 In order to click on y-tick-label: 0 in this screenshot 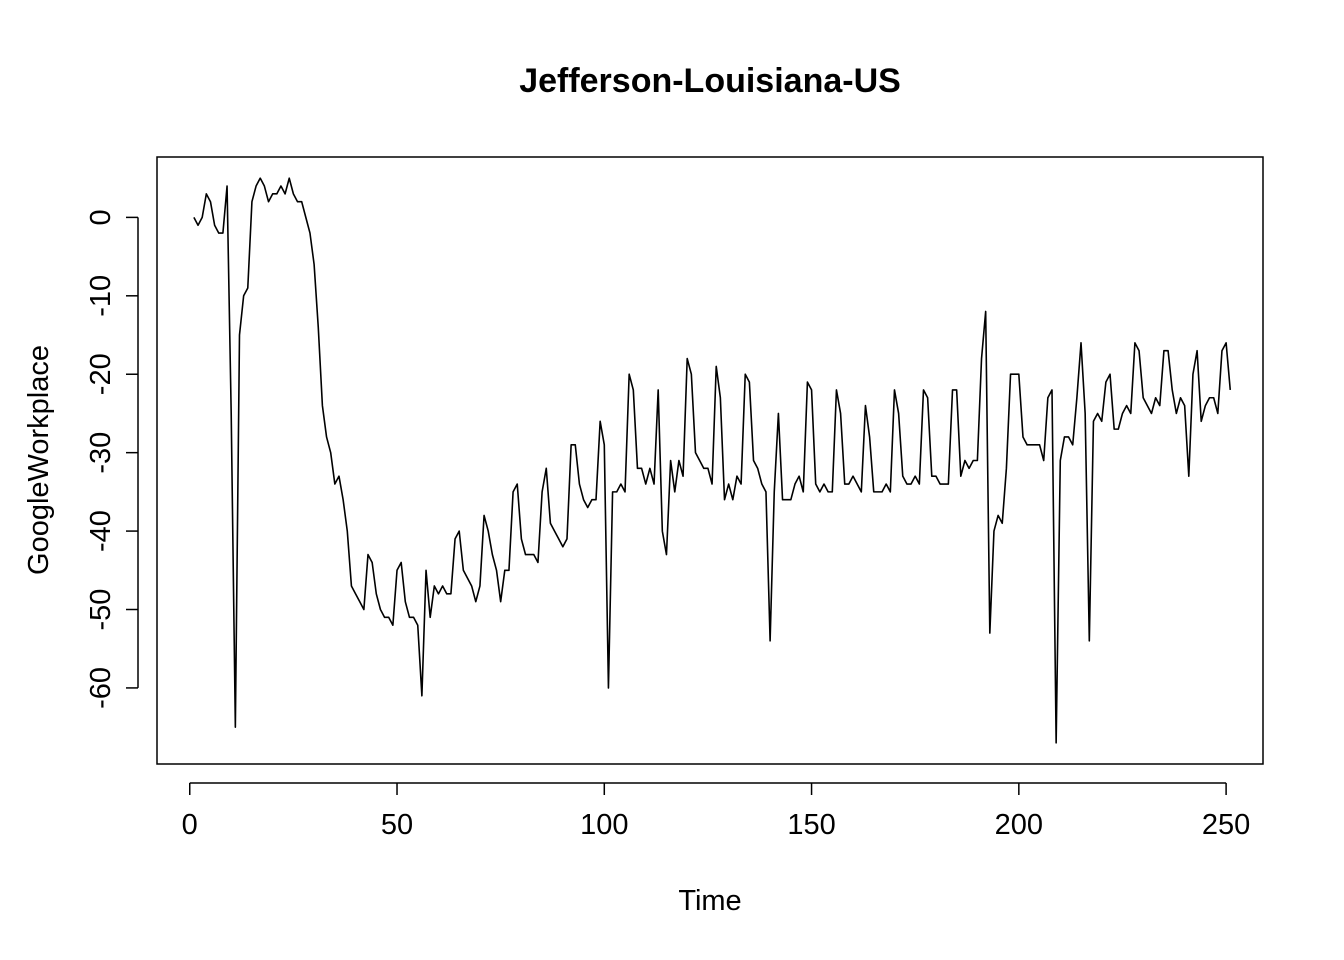, I will do `click(101, 217)`.